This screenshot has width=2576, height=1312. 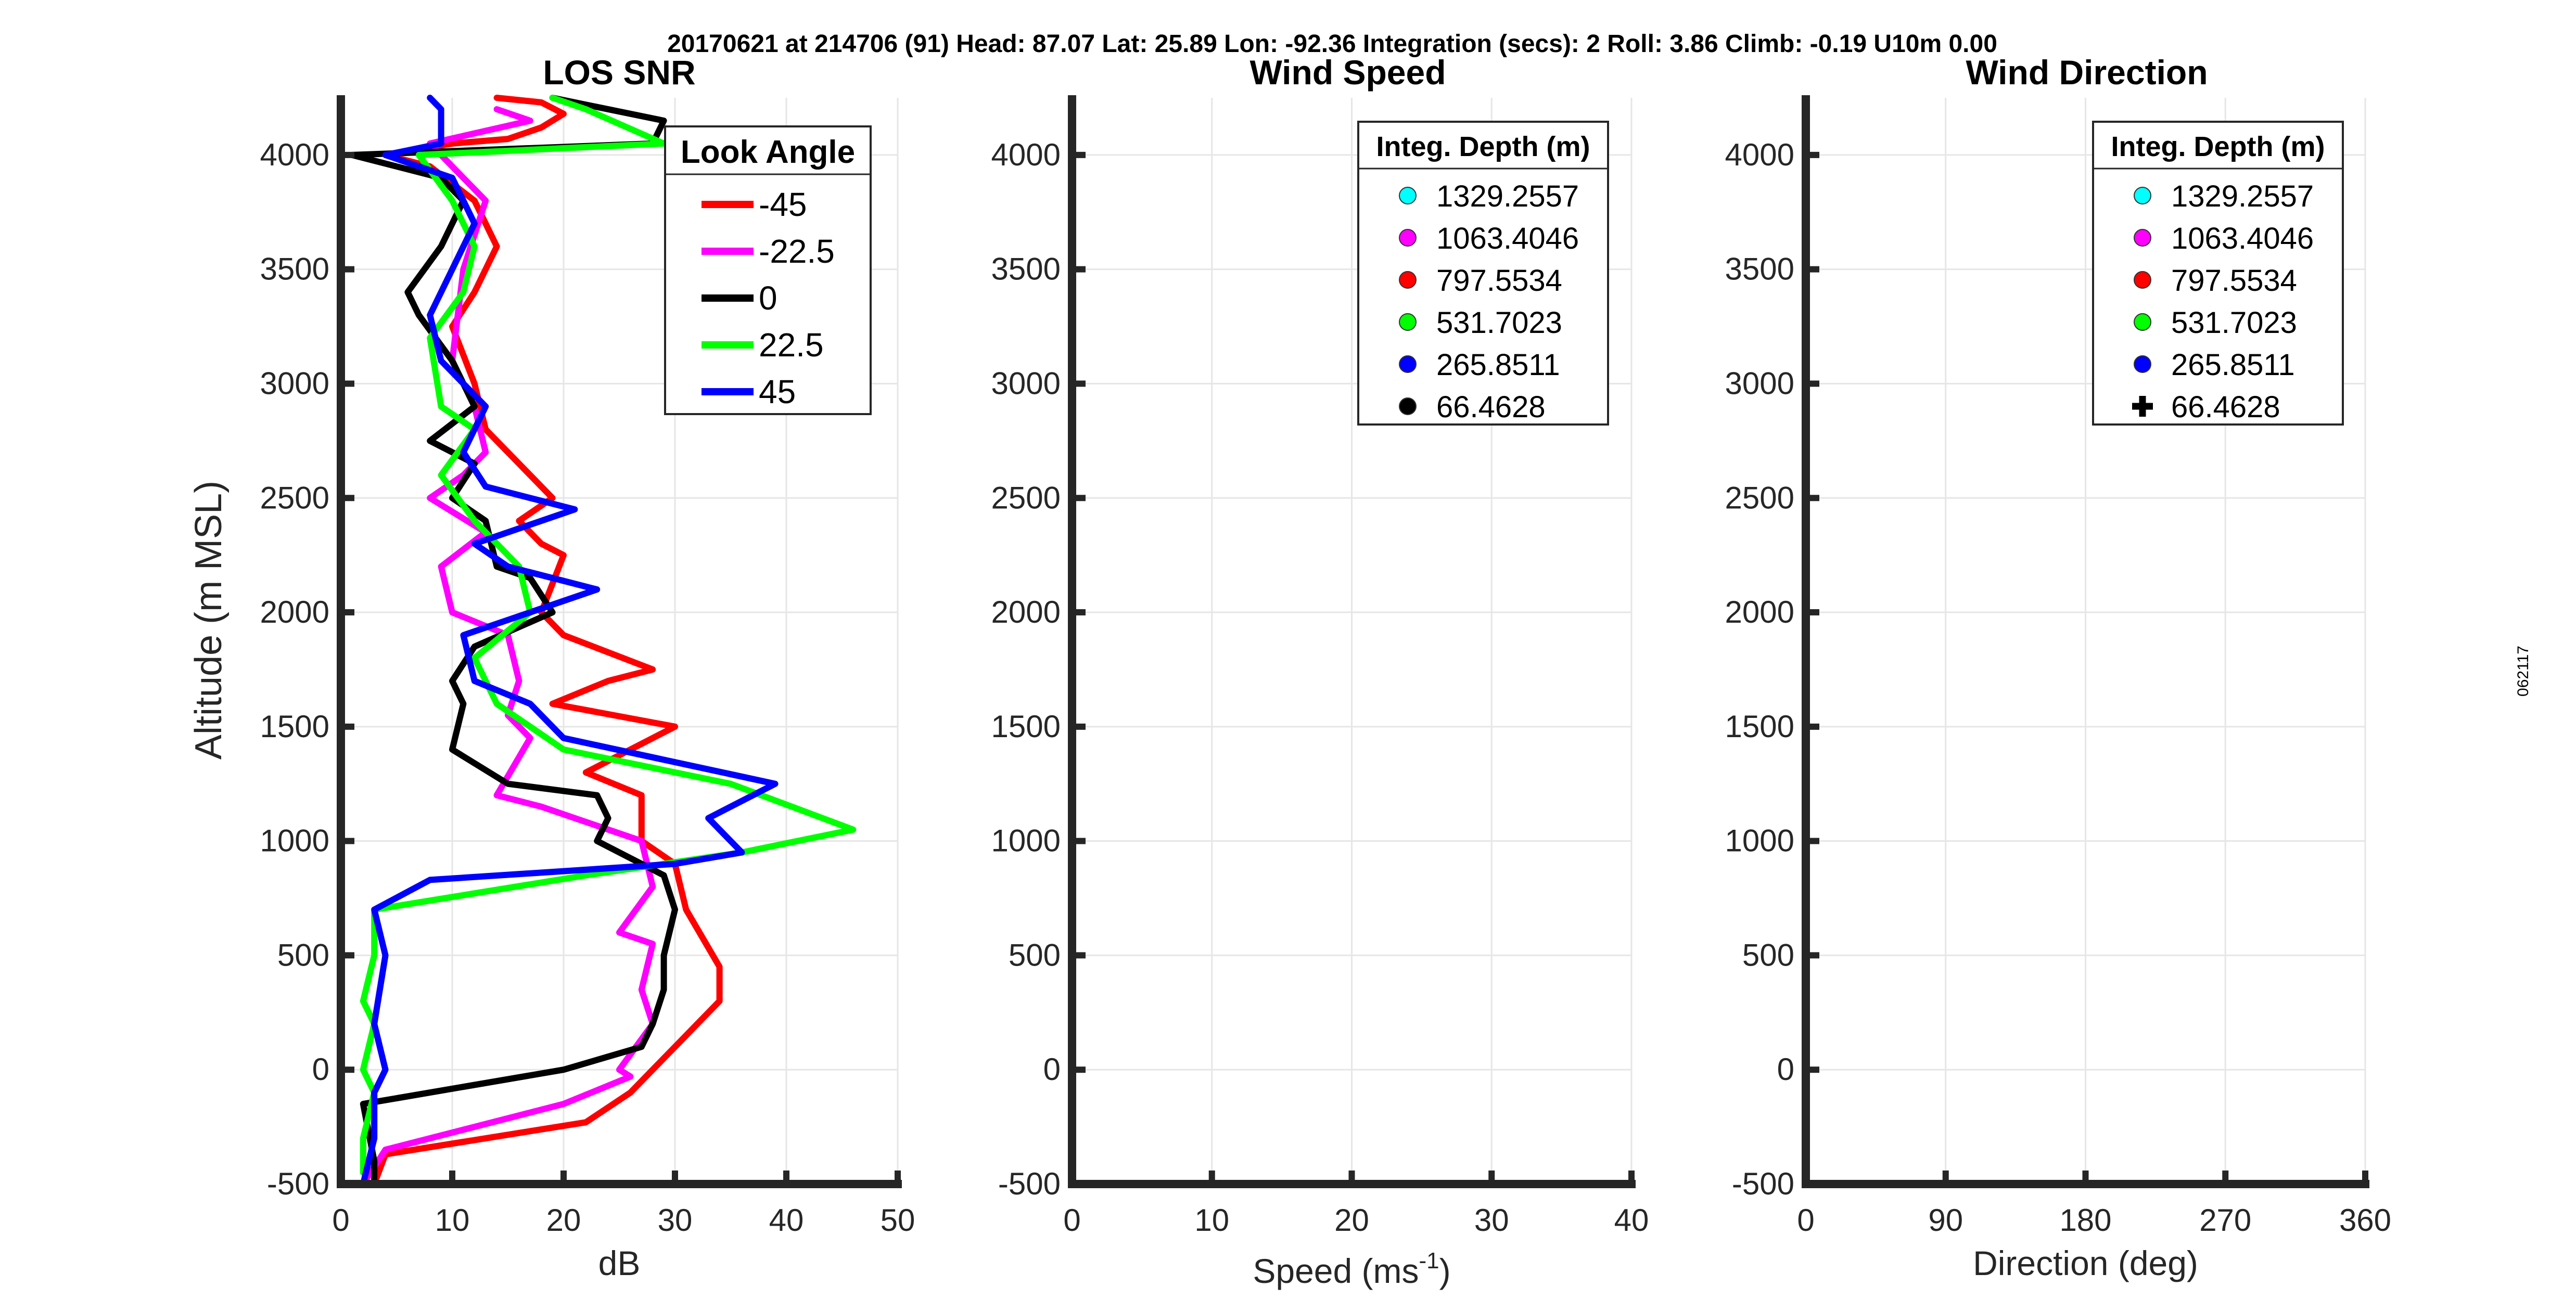 I want to click on chart-title: LOS SNR, so click(x=619, y=73).